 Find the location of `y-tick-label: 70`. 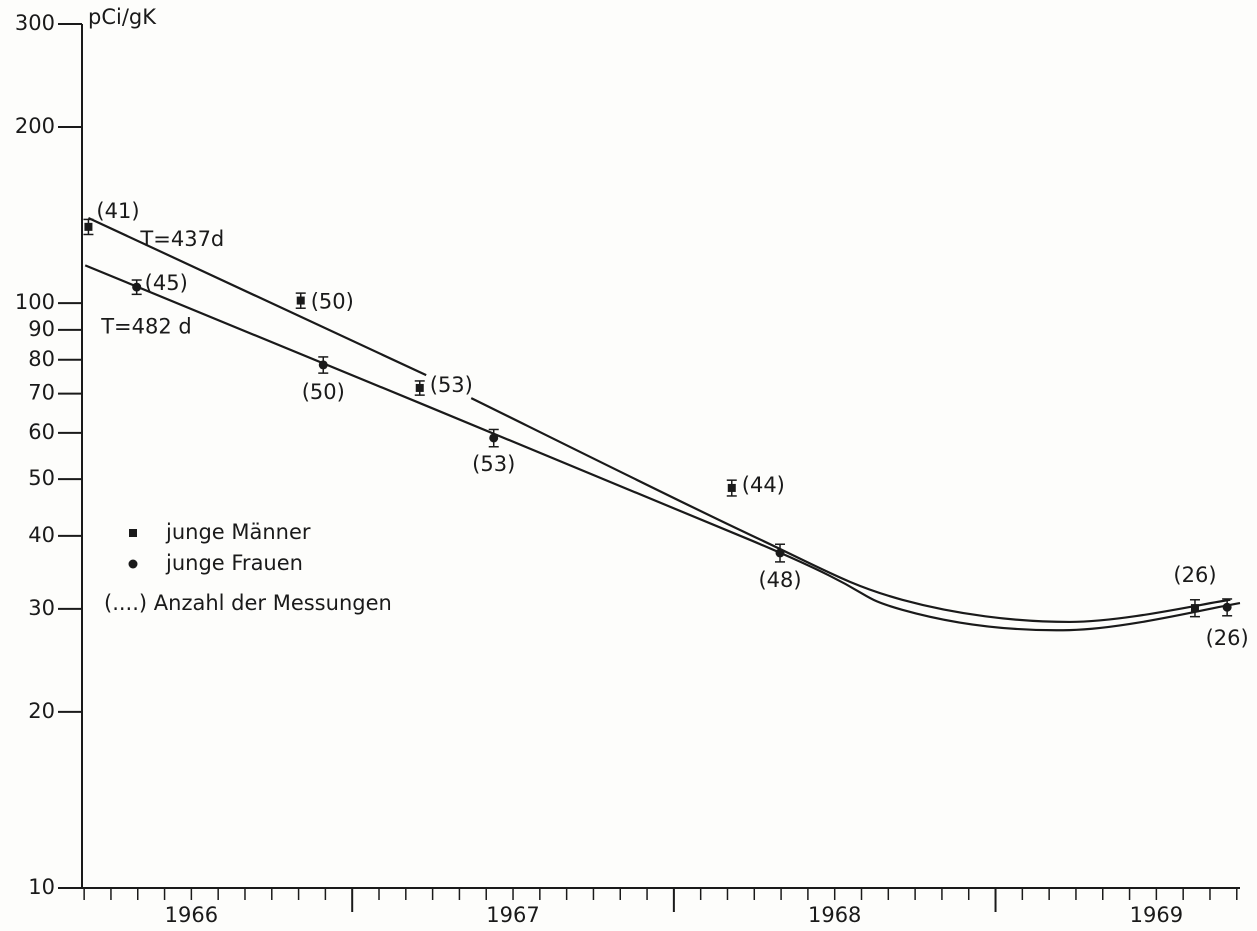

y-tick-label: 70 is located at coordinates (41, 393).